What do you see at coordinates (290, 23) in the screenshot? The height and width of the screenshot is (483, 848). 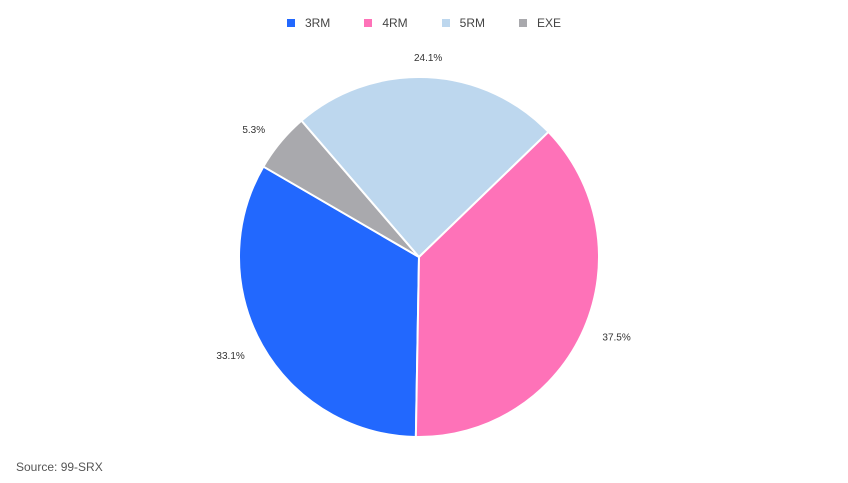 I see `legend-swatch-3rm` at bounding box center [290, 23].